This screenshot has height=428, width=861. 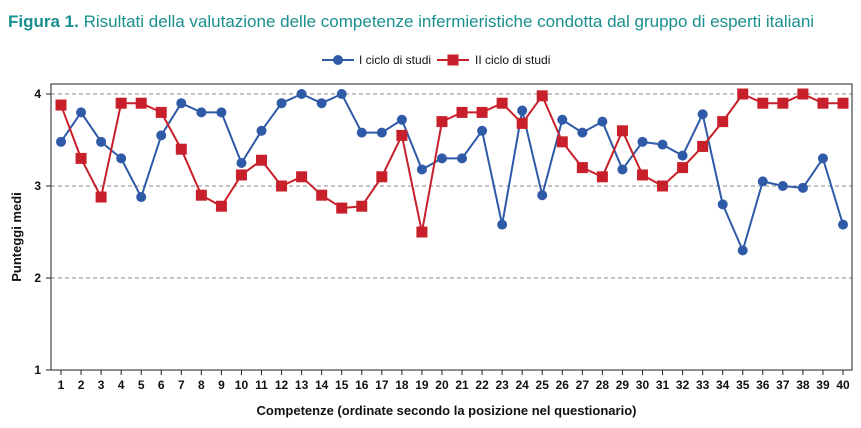 What do you see at coordinates (161, 385) in the screenshot?
I see `x-tick-label: 6` at bounding box center [161, 385].